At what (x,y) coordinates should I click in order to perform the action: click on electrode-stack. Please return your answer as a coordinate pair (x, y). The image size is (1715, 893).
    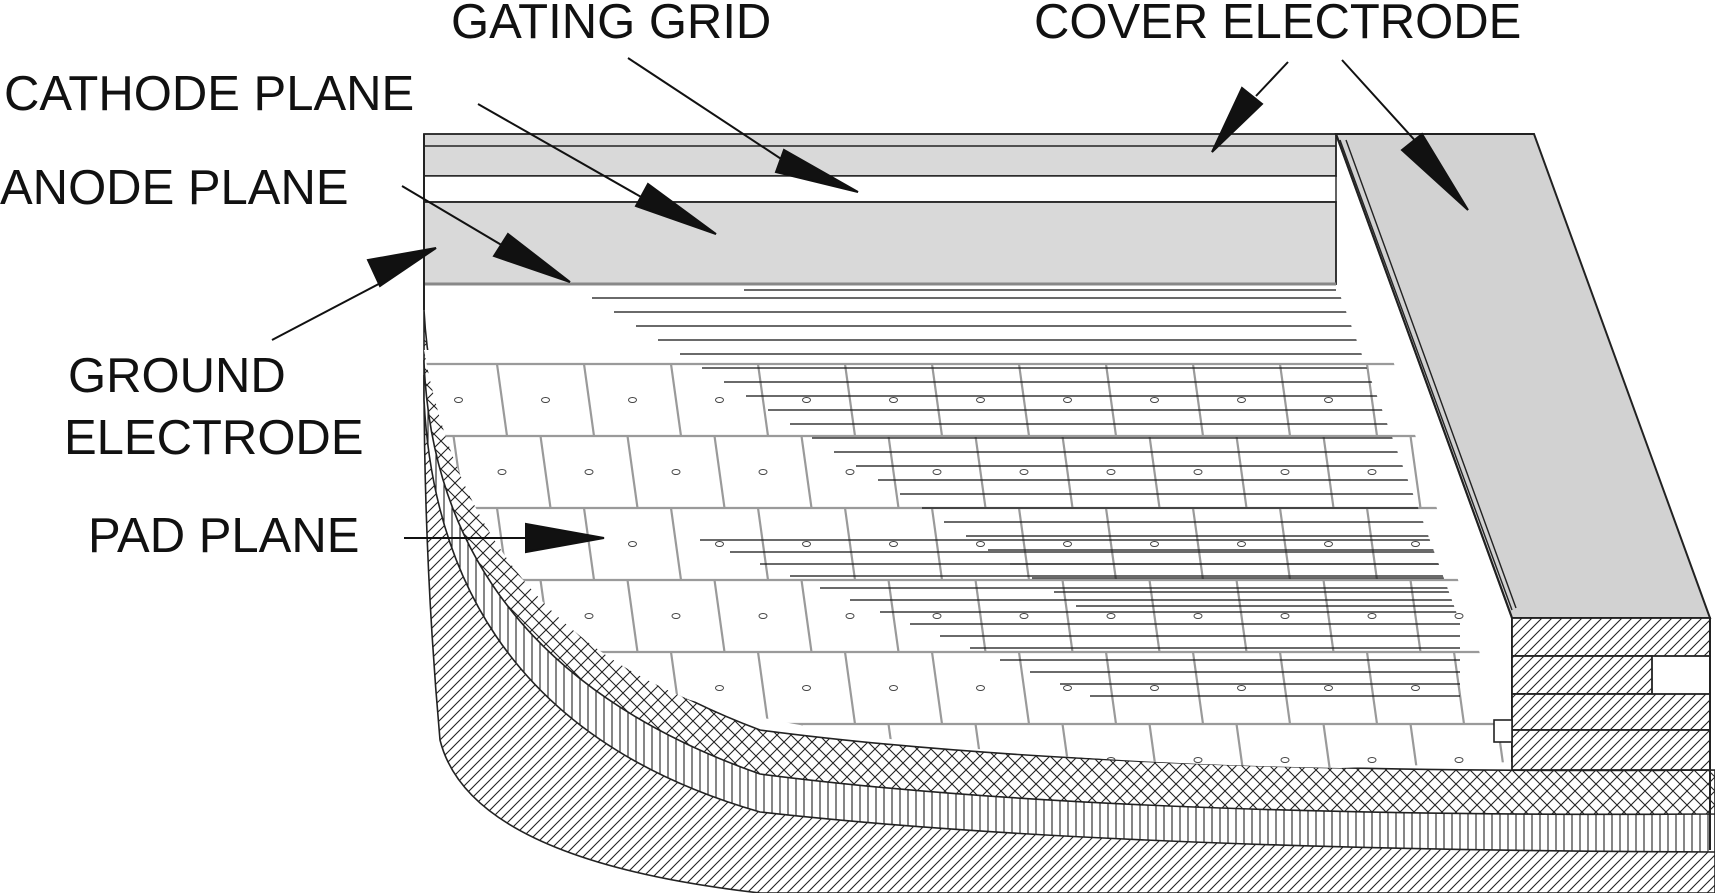
    Looking at the image, I should click on (880, 221).